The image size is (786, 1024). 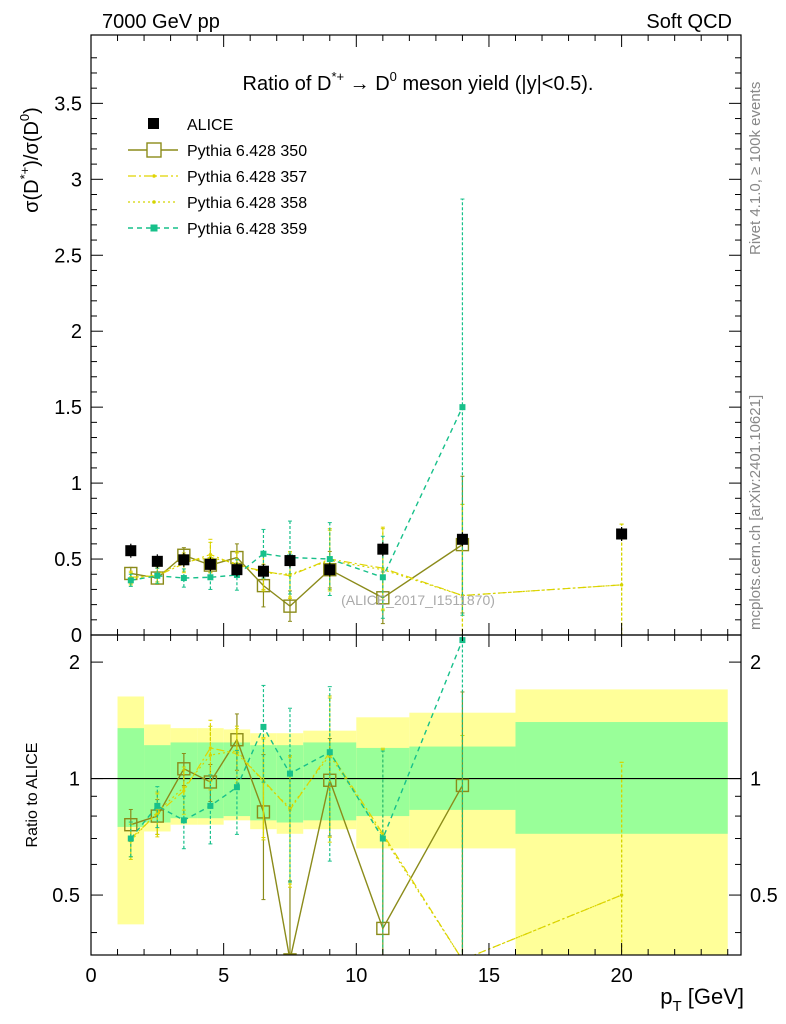 What do you see at coordinates (210, 125) in the screenshot?
I see `legend-label: ALICE` at bounding box center [210, 125].